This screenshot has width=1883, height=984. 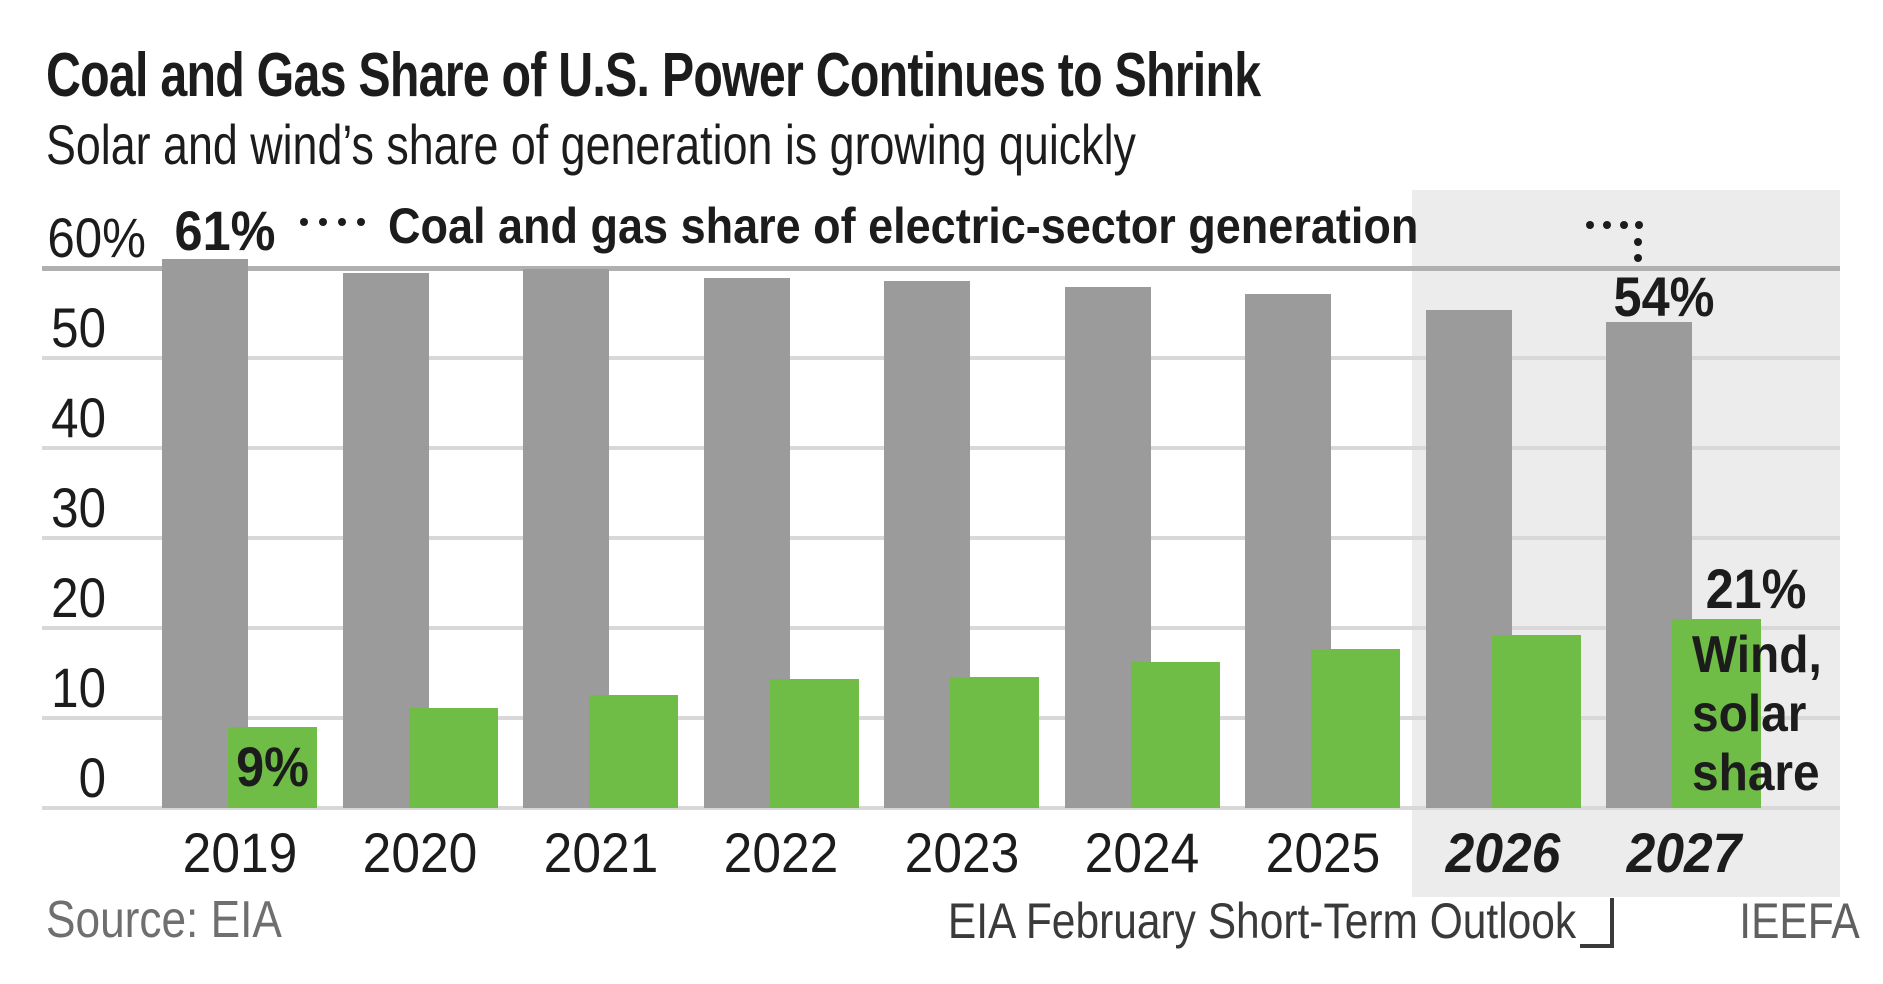 I want to click on x-axis-label-2023: 2023, so click(x=961, y=852).